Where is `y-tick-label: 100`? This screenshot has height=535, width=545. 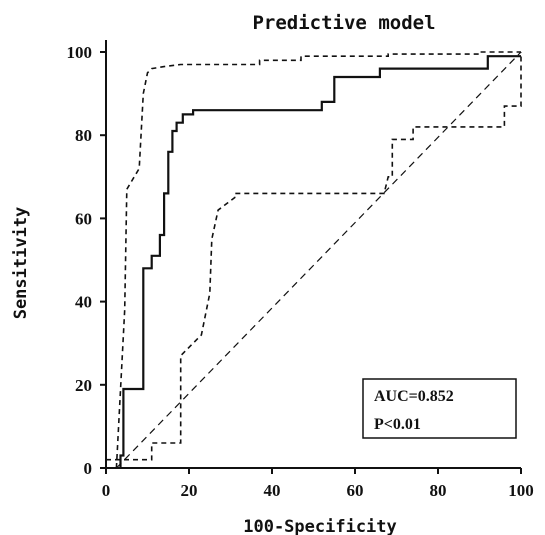
y-tick-label: 100 is located at coordinates (80, 52).